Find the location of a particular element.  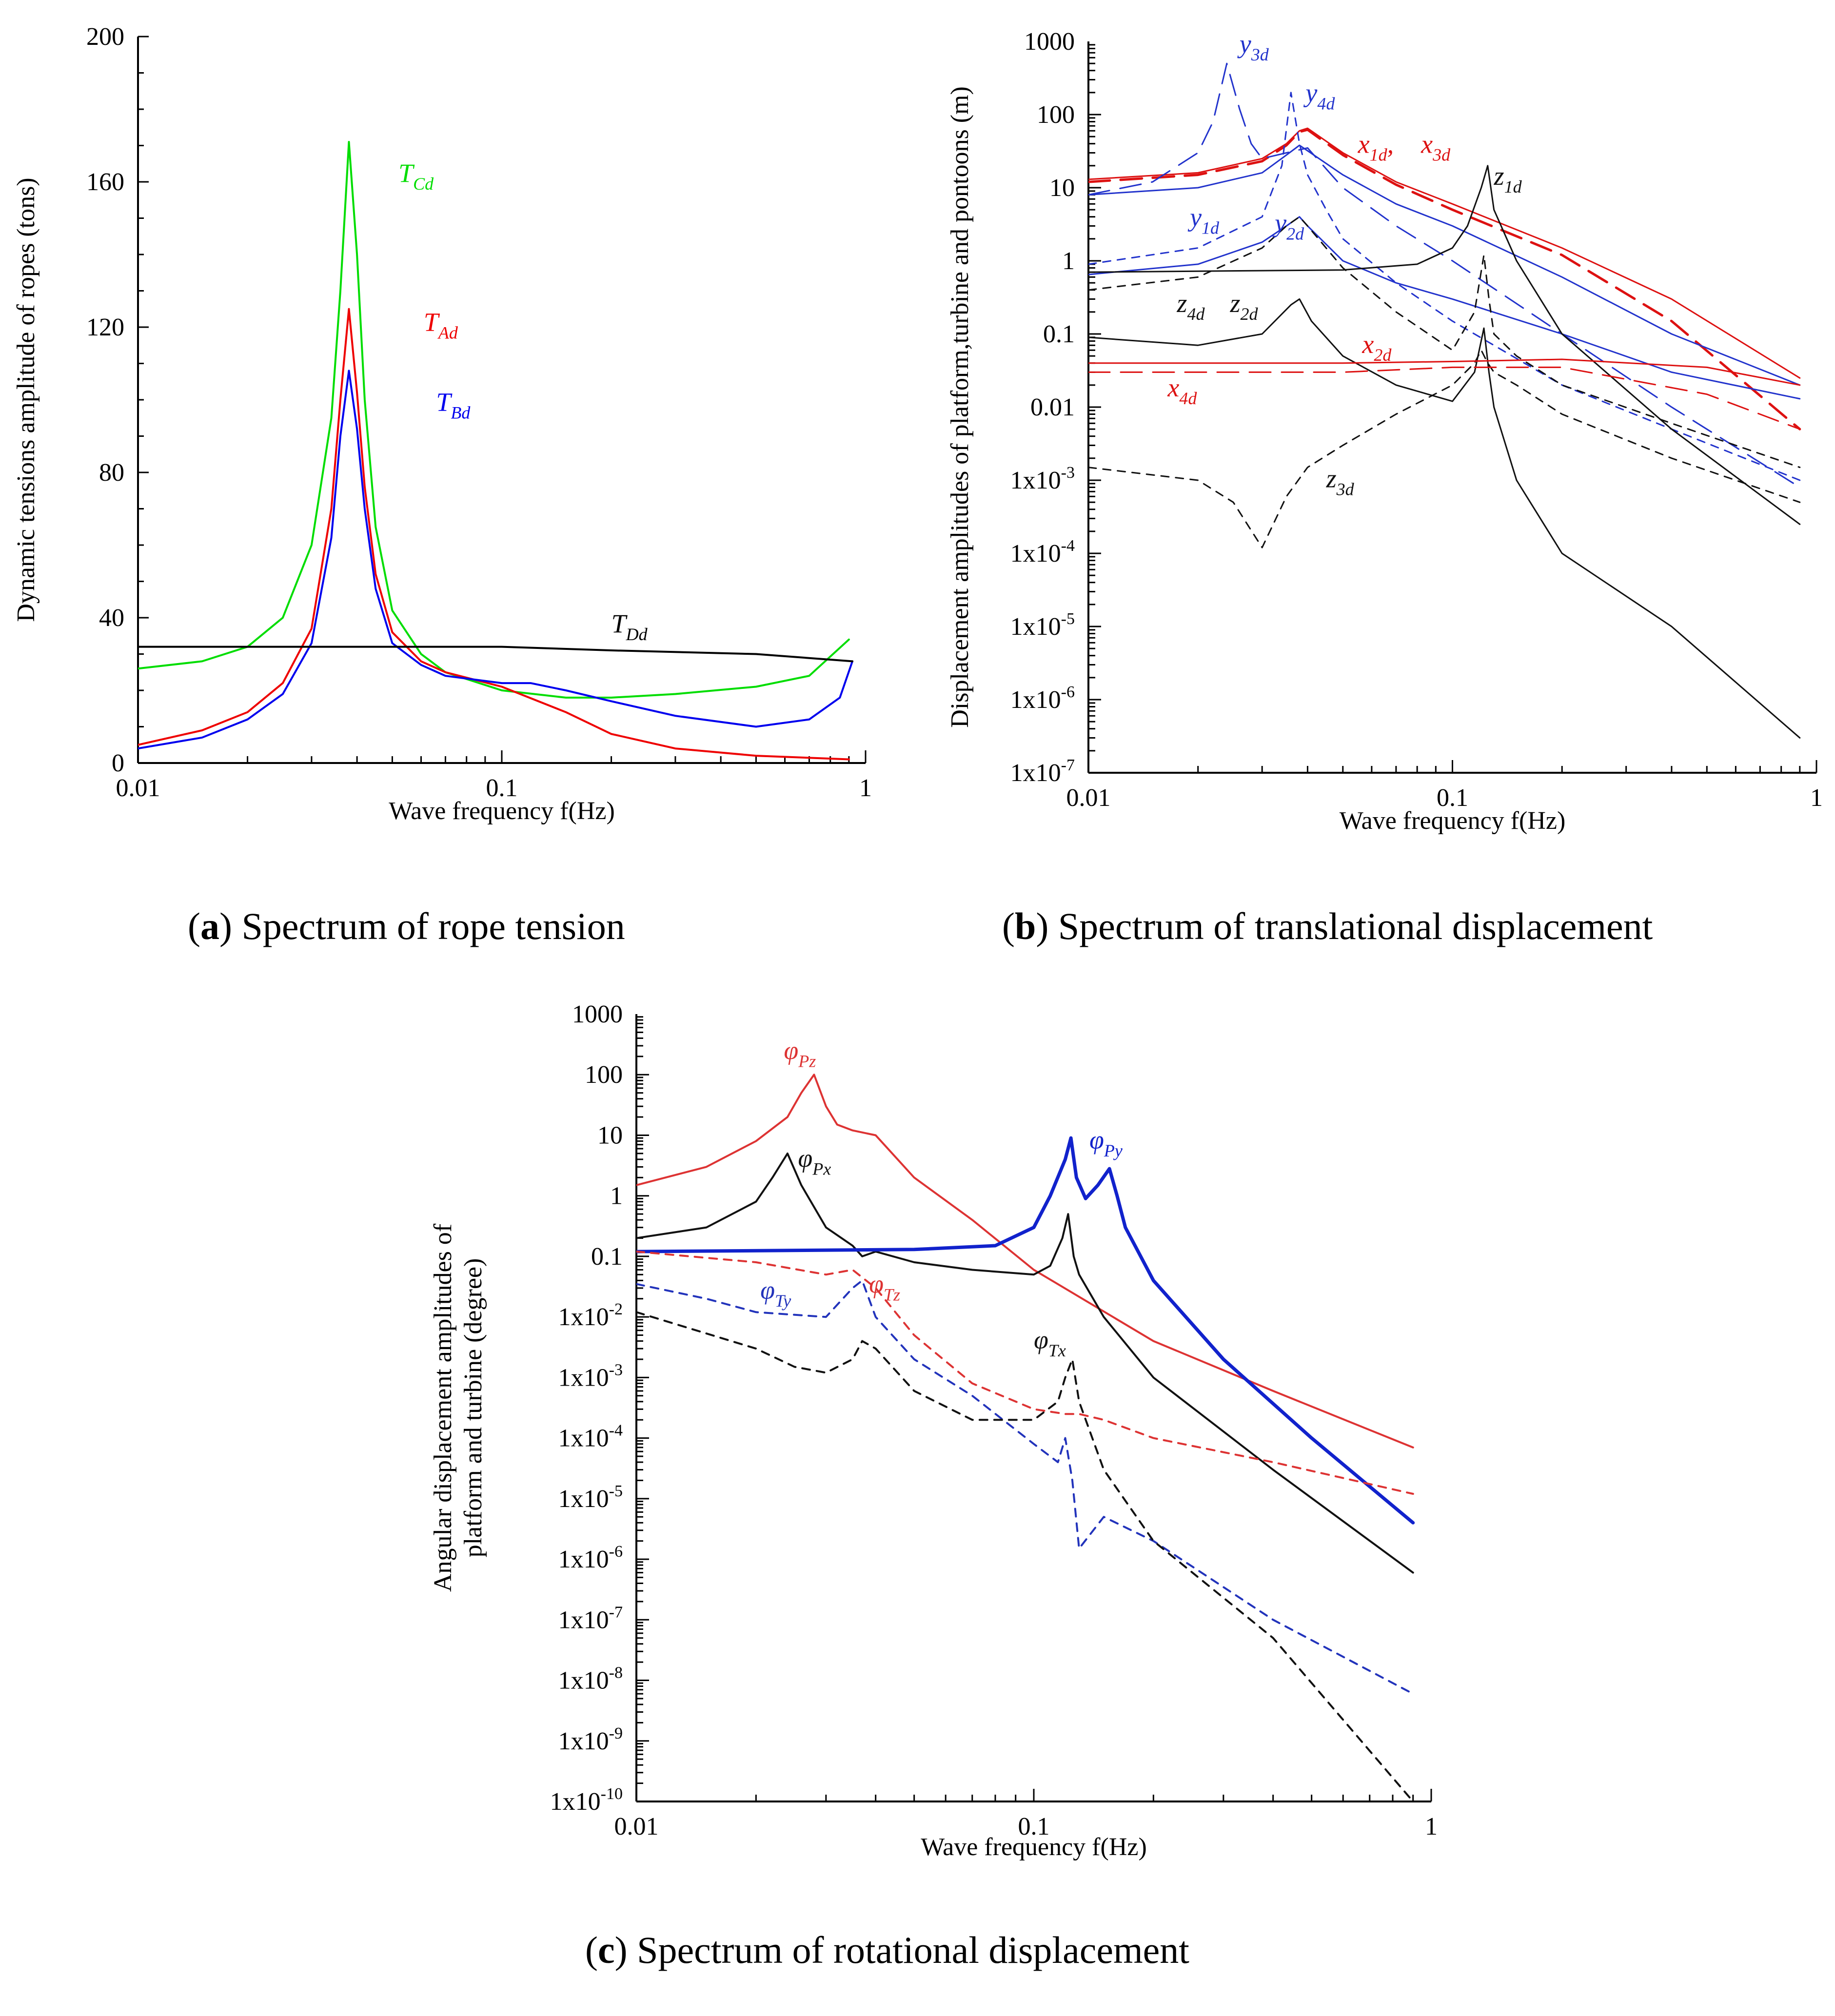

label-b-z-3d: z3d is located at coordinates (1340, 481).